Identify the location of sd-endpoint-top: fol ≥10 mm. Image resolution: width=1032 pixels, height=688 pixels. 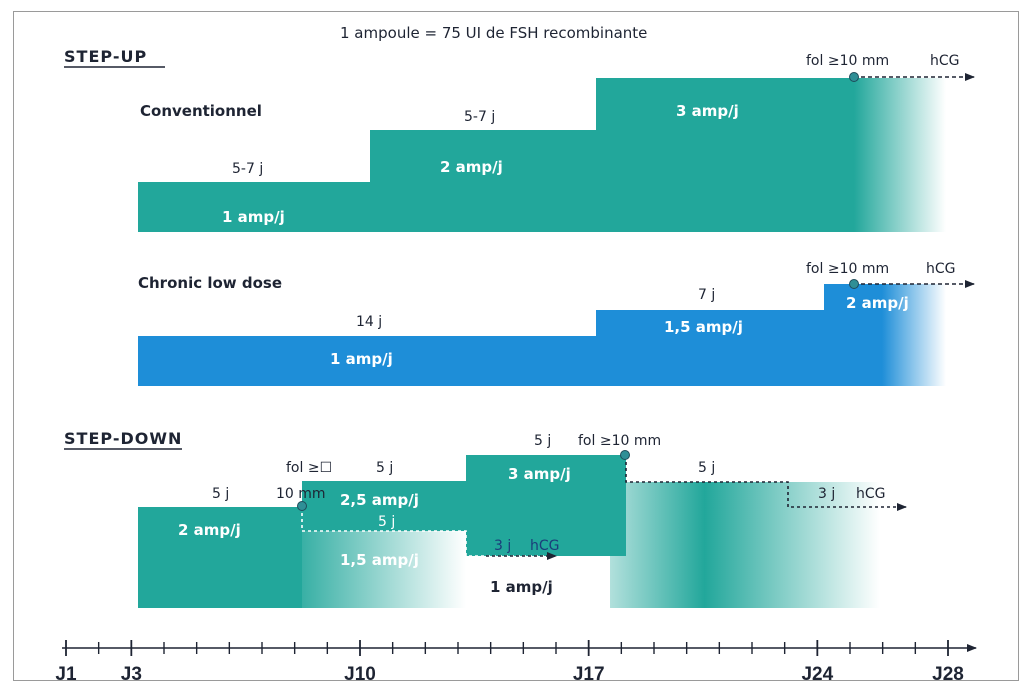
(619, 441).